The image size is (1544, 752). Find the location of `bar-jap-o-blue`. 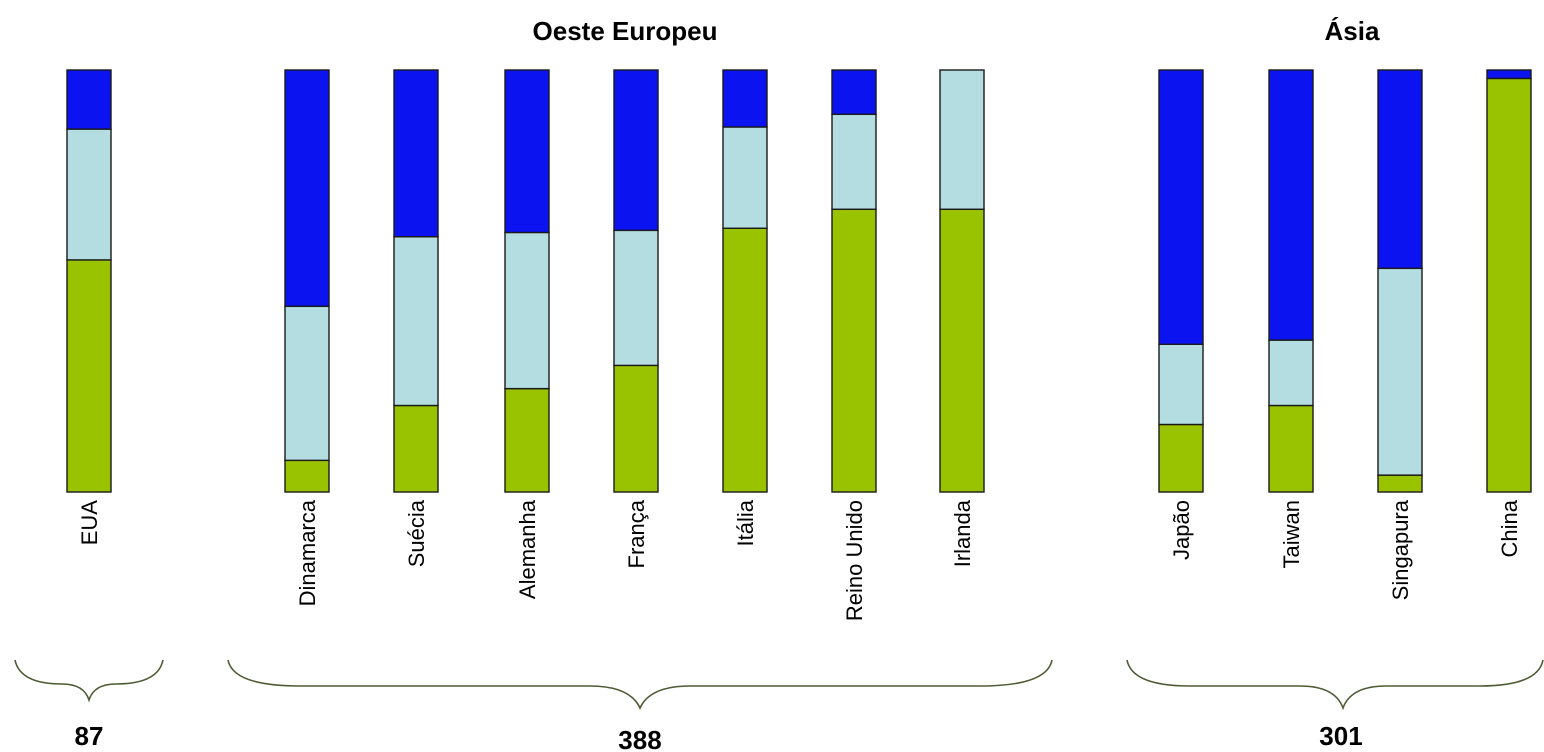

bar-jap-o-blue is located at coordinates (1181, 207).